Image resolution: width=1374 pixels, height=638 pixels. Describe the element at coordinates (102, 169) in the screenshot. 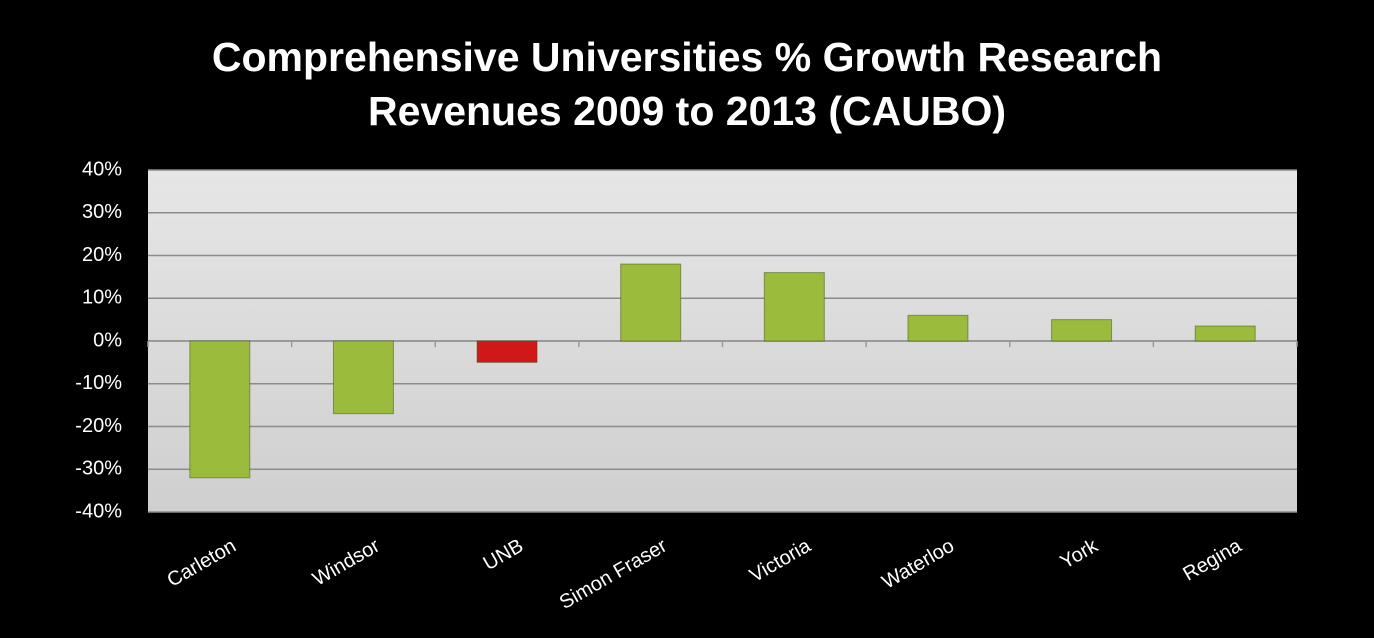

I see `y-tick-label: 40%` at that location.